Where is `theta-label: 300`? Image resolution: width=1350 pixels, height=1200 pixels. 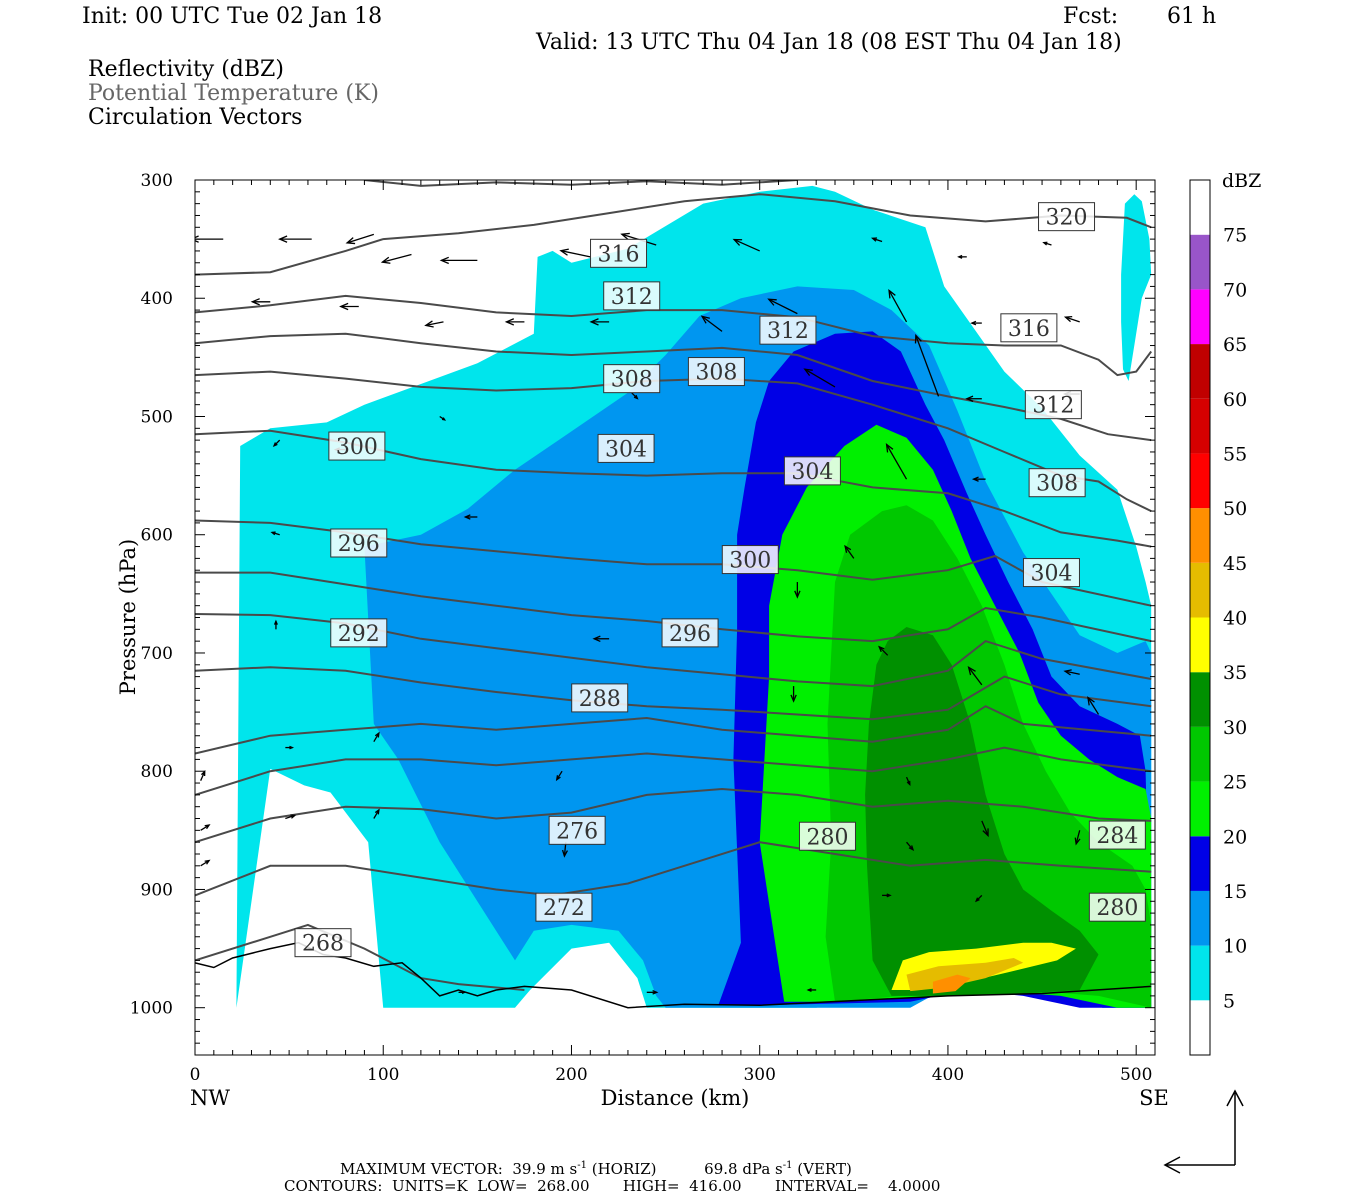 theta-label: 300 is located at coordinates (357, 446).